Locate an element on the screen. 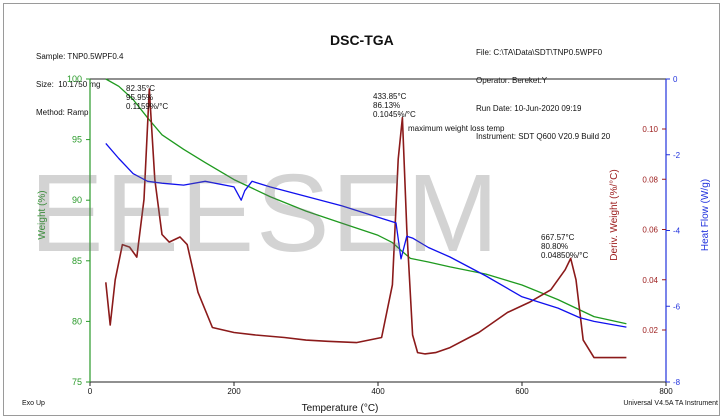 The height and width of the screenshot is (420, 725). heat-tick-label: -4 is located at coordinates (677, 231).